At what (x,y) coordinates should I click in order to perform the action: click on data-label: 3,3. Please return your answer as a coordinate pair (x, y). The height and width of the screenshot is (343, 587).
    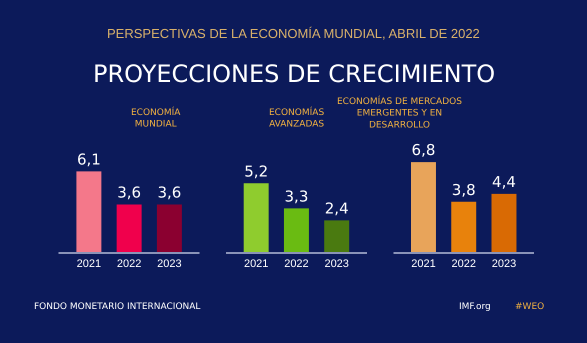
    Looking at the image, I should click on (296, 196).